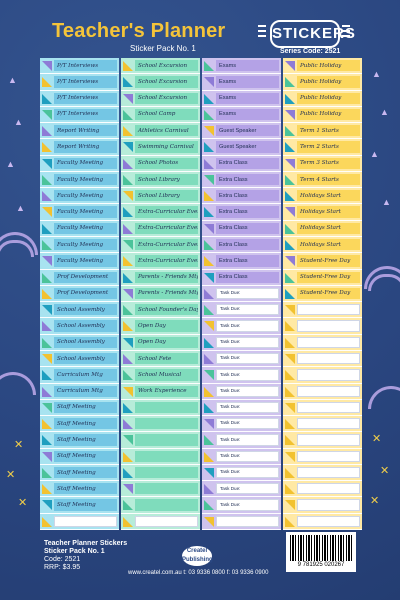 Image resolution: width=400 pixels, height=600 pixels. What do you see at coordinates (197, 560) in the screenshot?
I see `logo-line-2: Publishing` at bounding box center [197, 560].